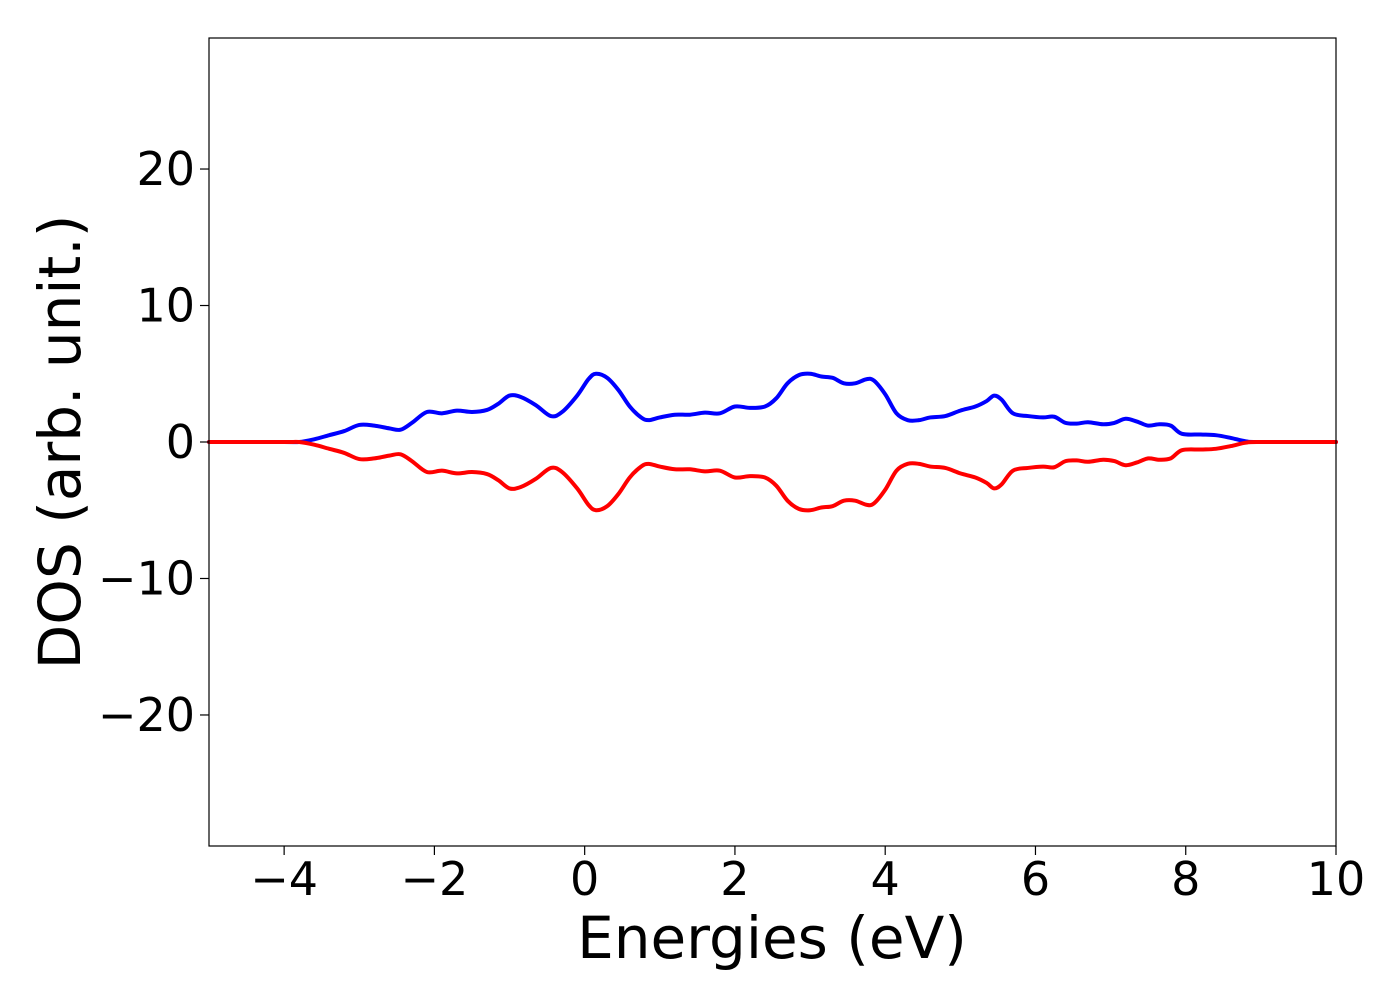 The height and width of the screenshot is (1000, 1400). I want to click on x-tick-label: 6, so click(1035, 879).